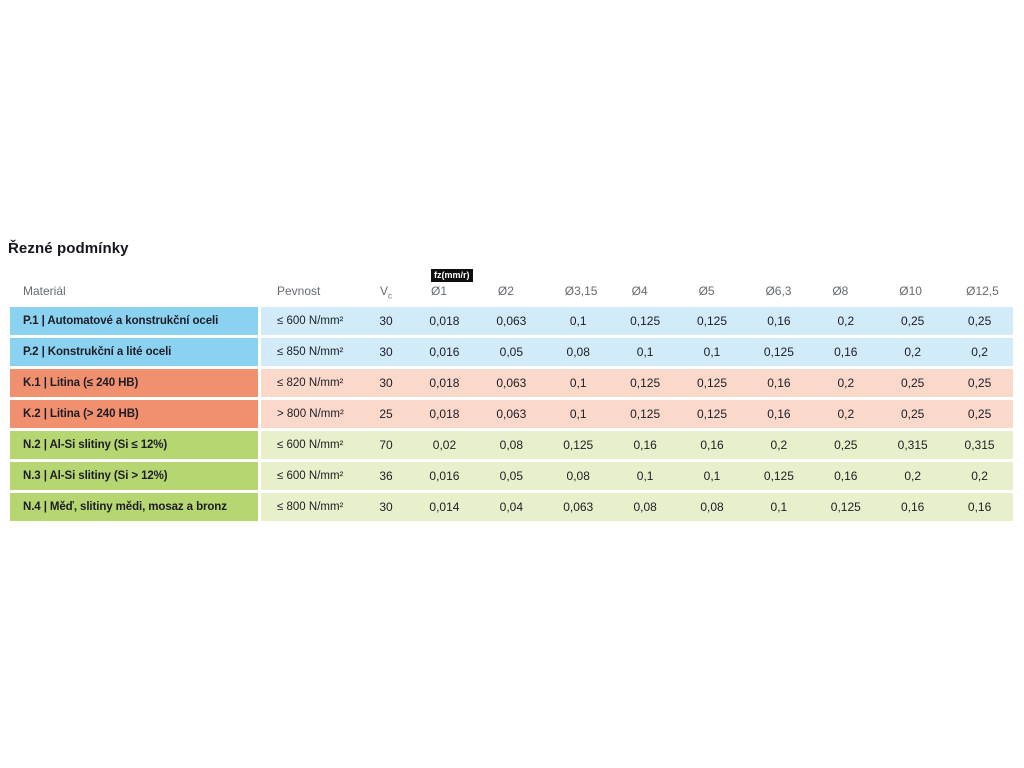 The image size is (1024, 768). I want to click on header-diameter-label: Ø8, so click(840, 291).